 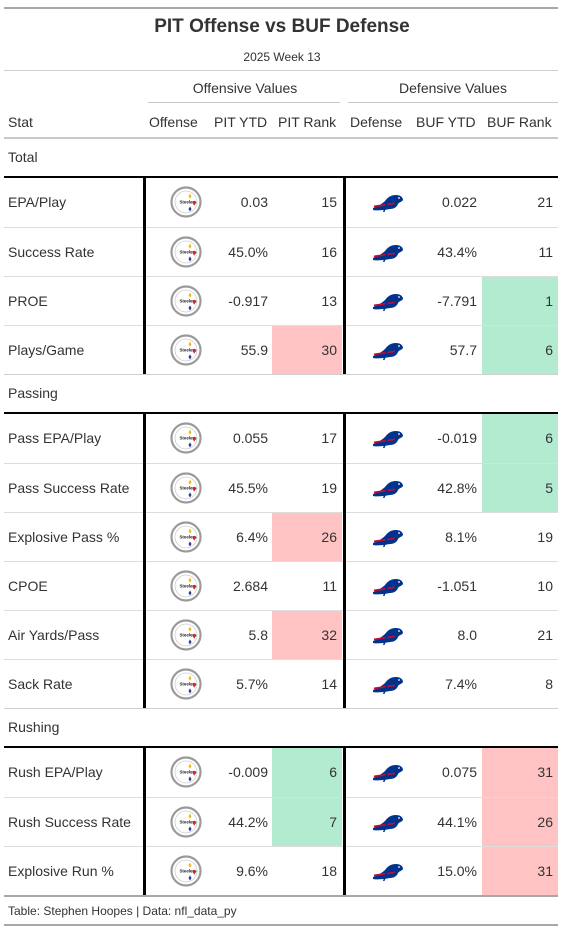 I want to click on buf-ytd-value: 0.075, so click(x=459, y=772).